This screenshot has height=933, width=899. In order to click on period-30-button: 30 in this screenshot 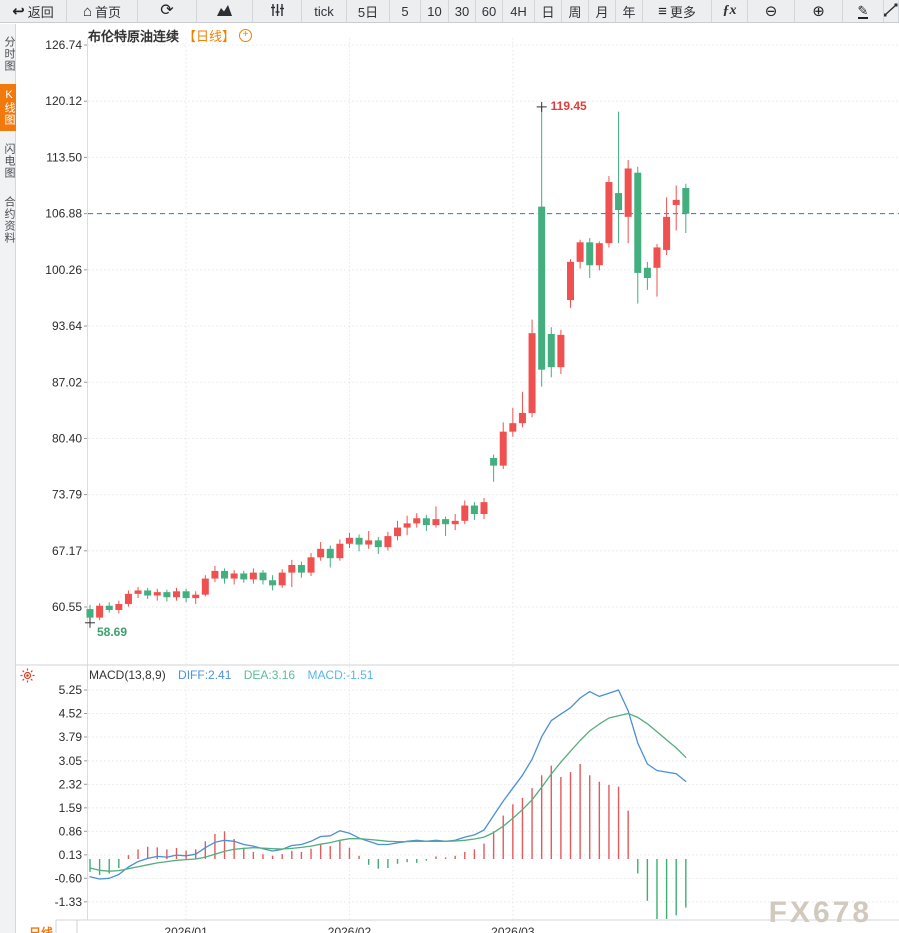, I will do `click(462, 11)`.